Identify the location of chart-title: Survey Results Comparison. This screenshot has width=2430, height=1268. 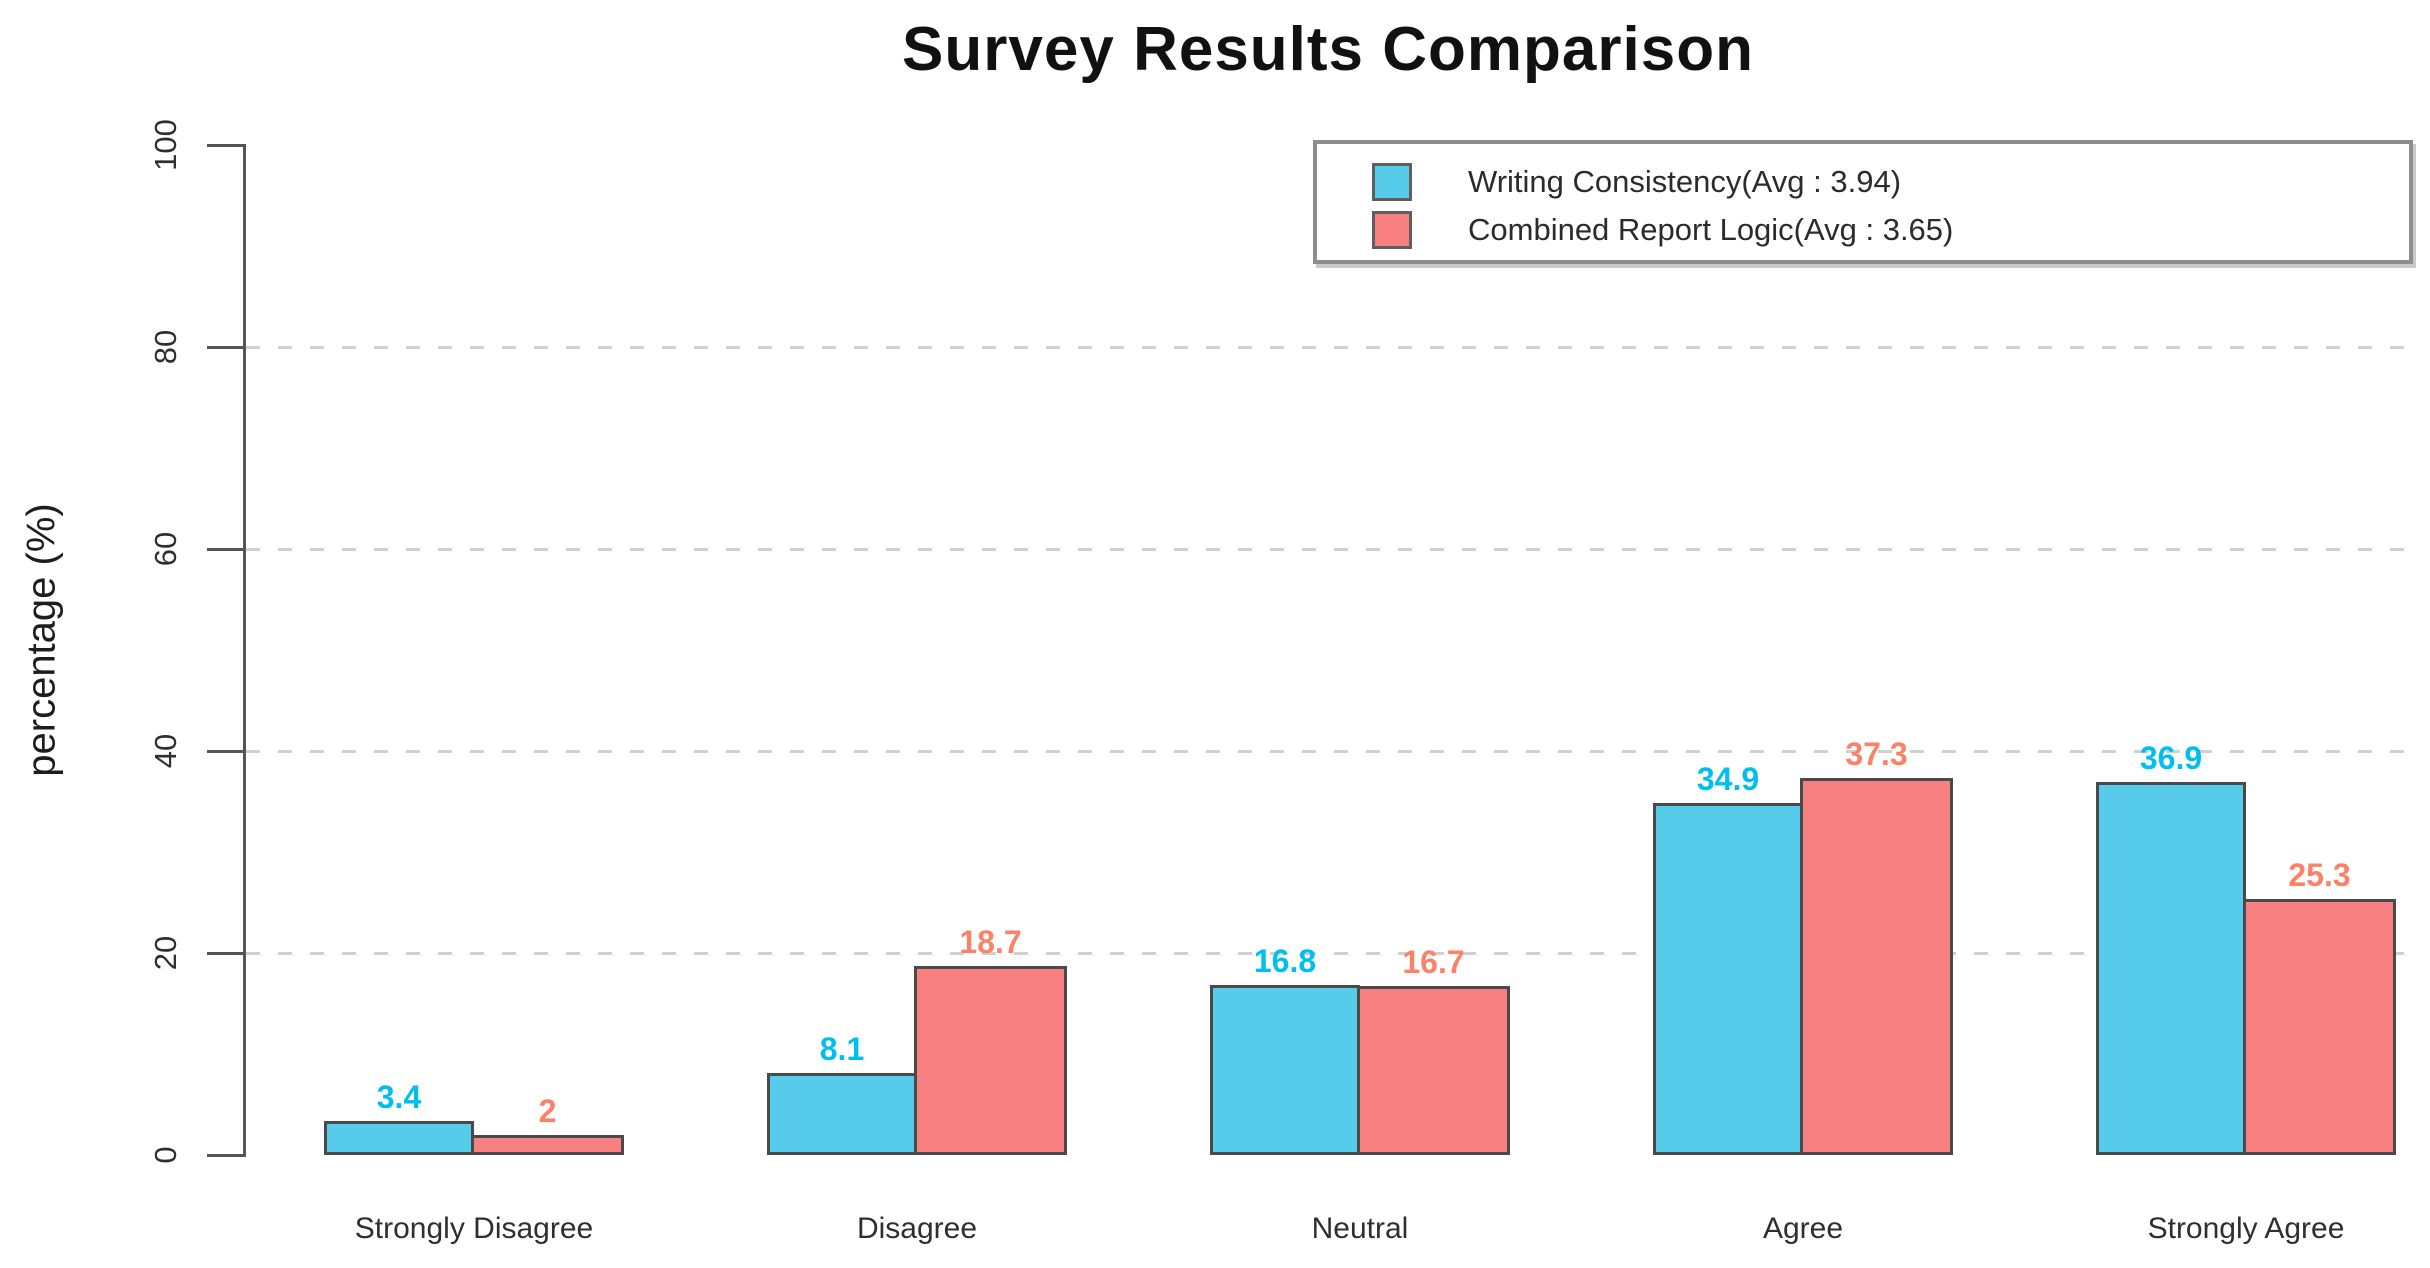
(1328, 49).